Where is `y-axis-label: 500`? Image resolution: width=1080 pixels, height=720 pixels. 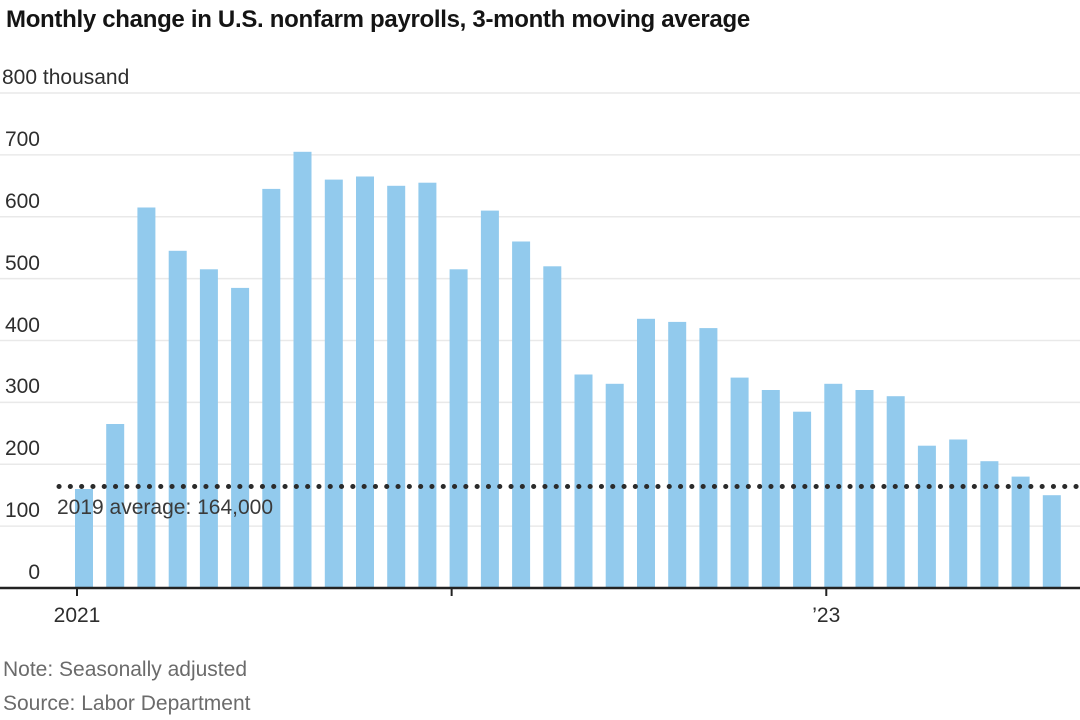 y-axis-label: 500 is located at coordinates (22, 263).